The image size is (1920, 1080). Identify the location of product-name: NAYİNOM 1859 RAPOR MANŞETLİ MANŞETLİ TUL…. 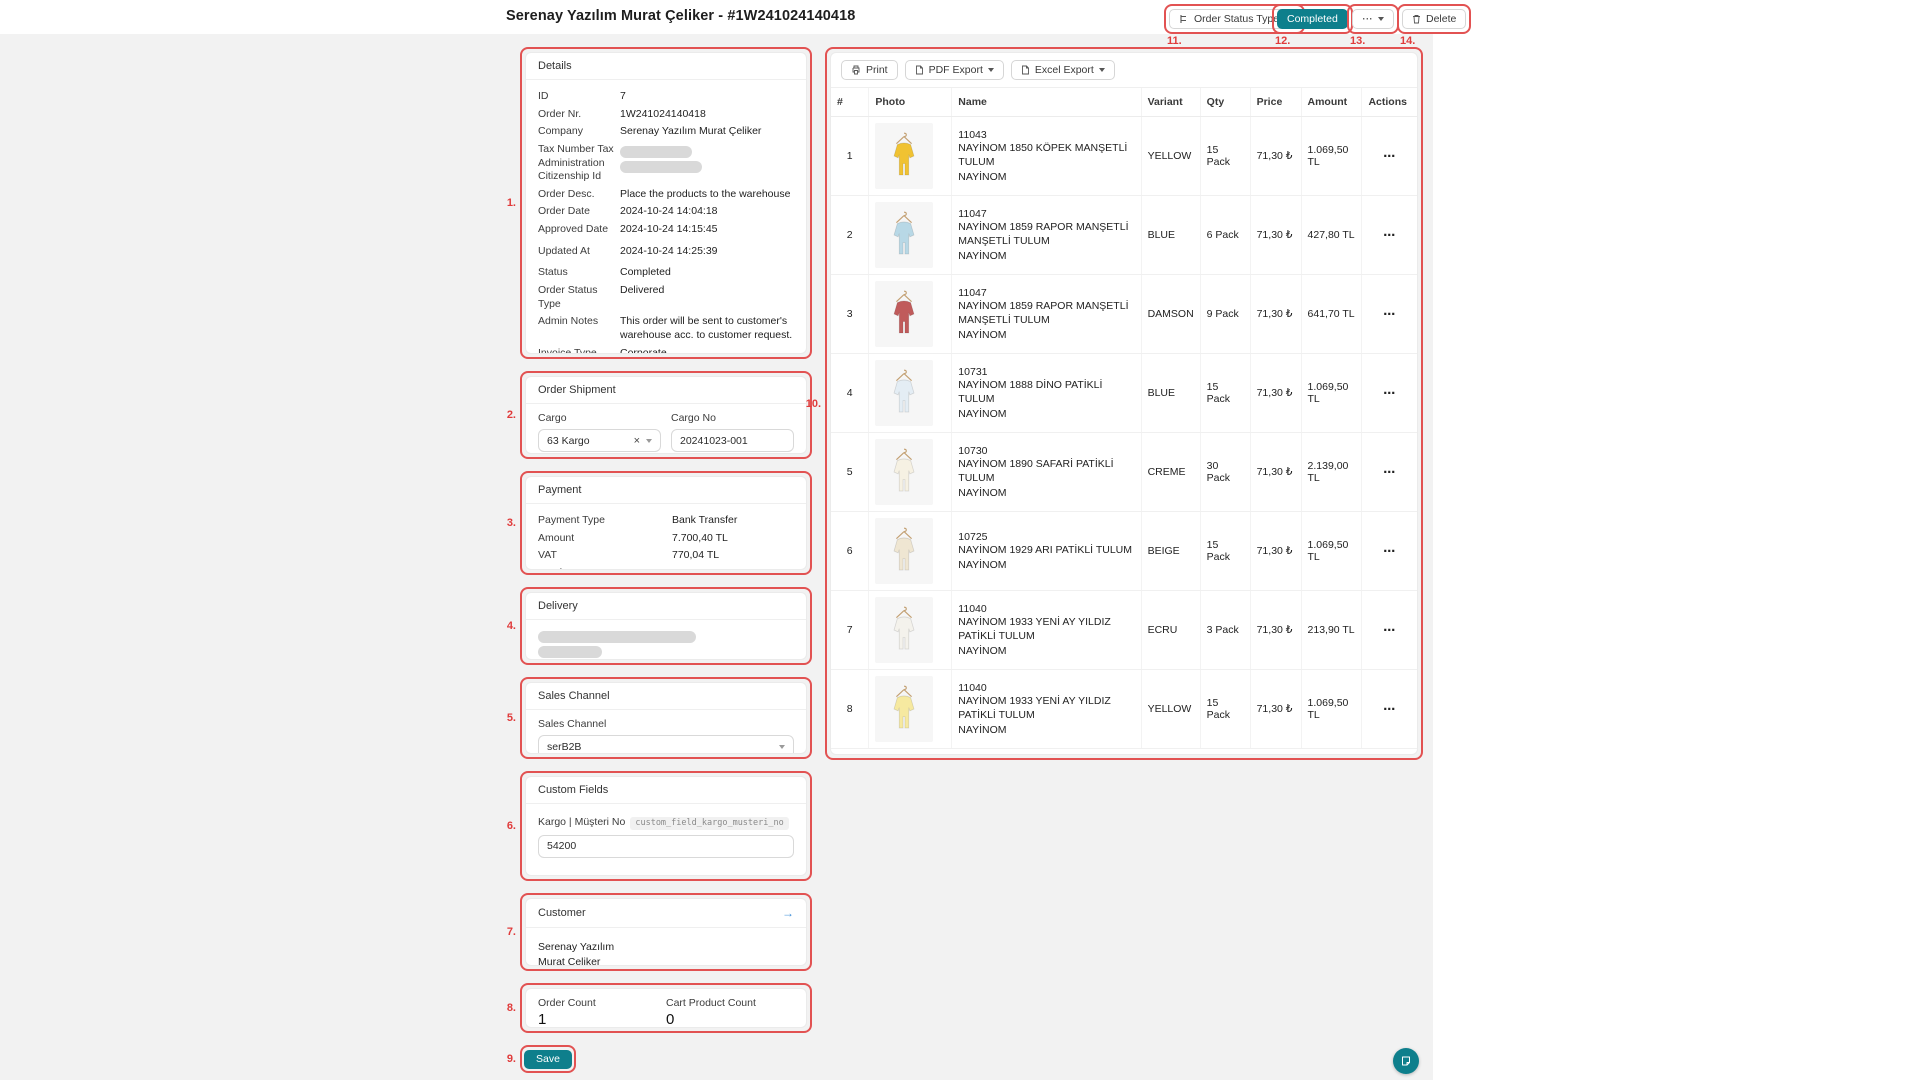
(1043, 234).